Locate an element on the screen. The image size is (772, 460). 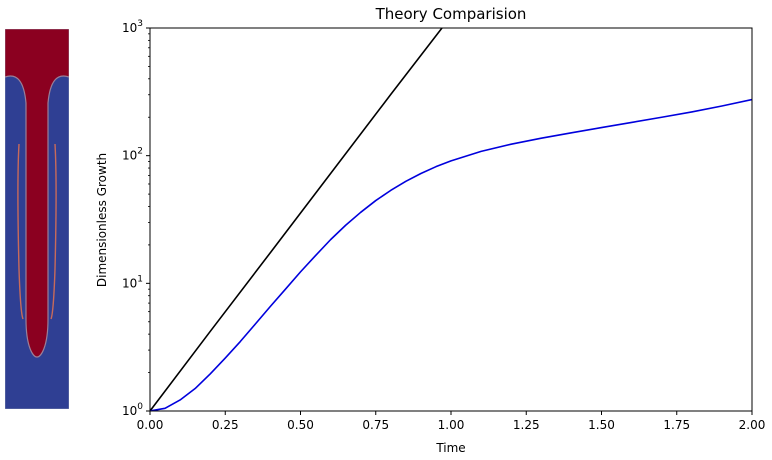
chart-title: Theory Comparision is located at coordinates (451, 14).